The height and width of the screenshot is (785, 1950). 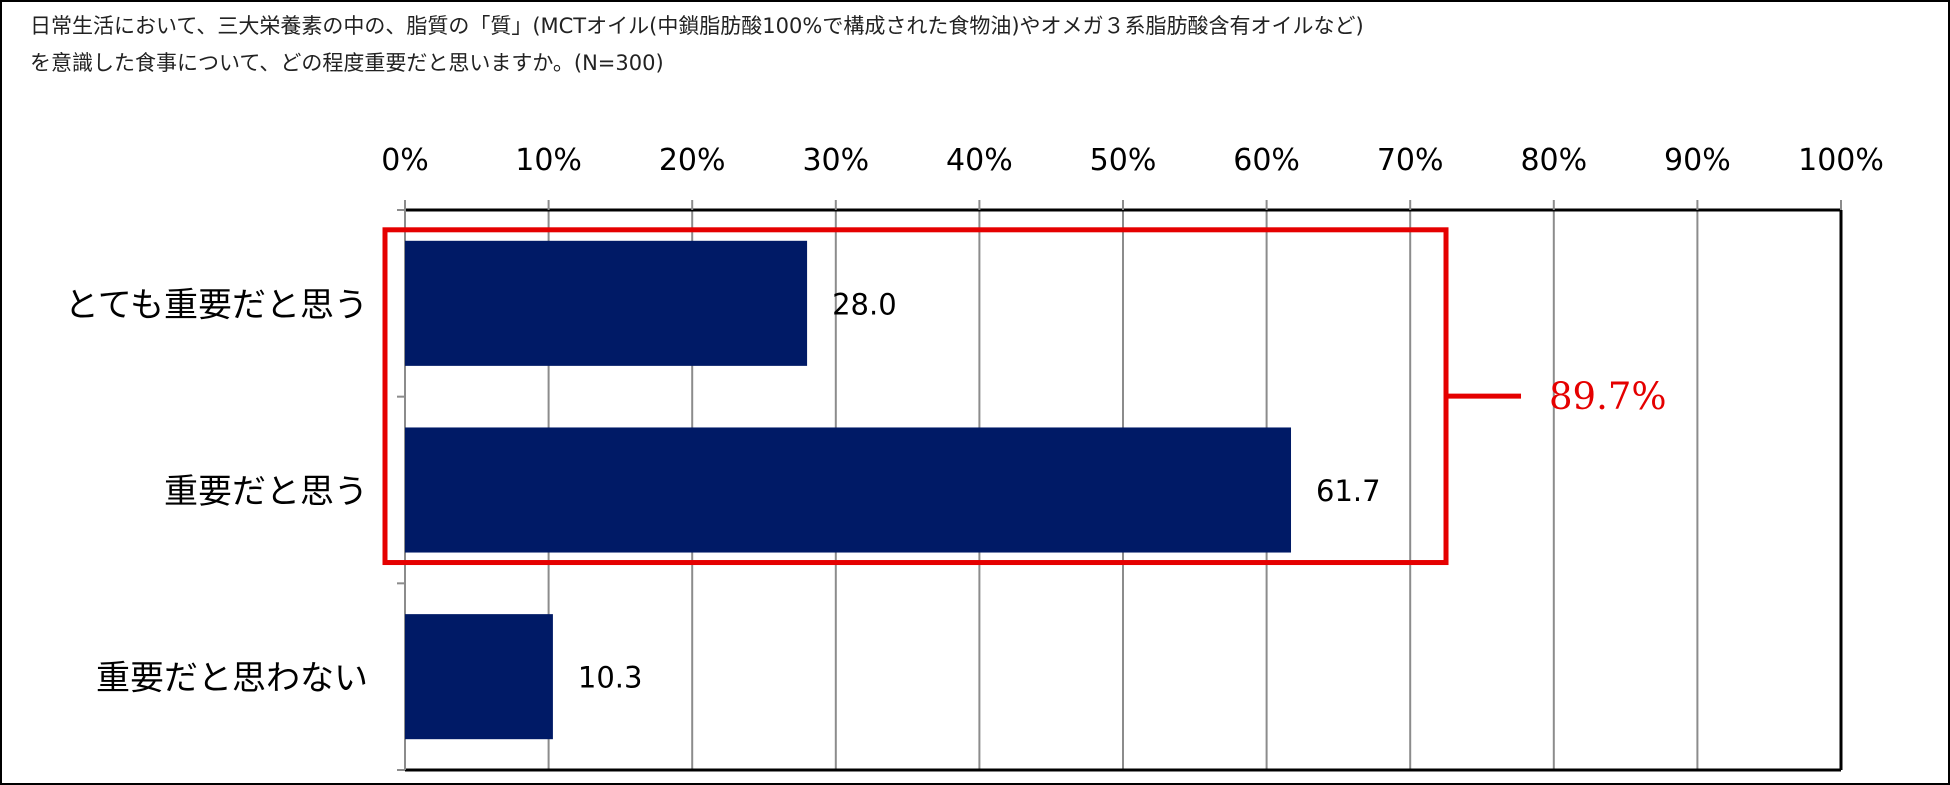 I want to click on x-tick-label: 50%, so click(x=1123, y=160).